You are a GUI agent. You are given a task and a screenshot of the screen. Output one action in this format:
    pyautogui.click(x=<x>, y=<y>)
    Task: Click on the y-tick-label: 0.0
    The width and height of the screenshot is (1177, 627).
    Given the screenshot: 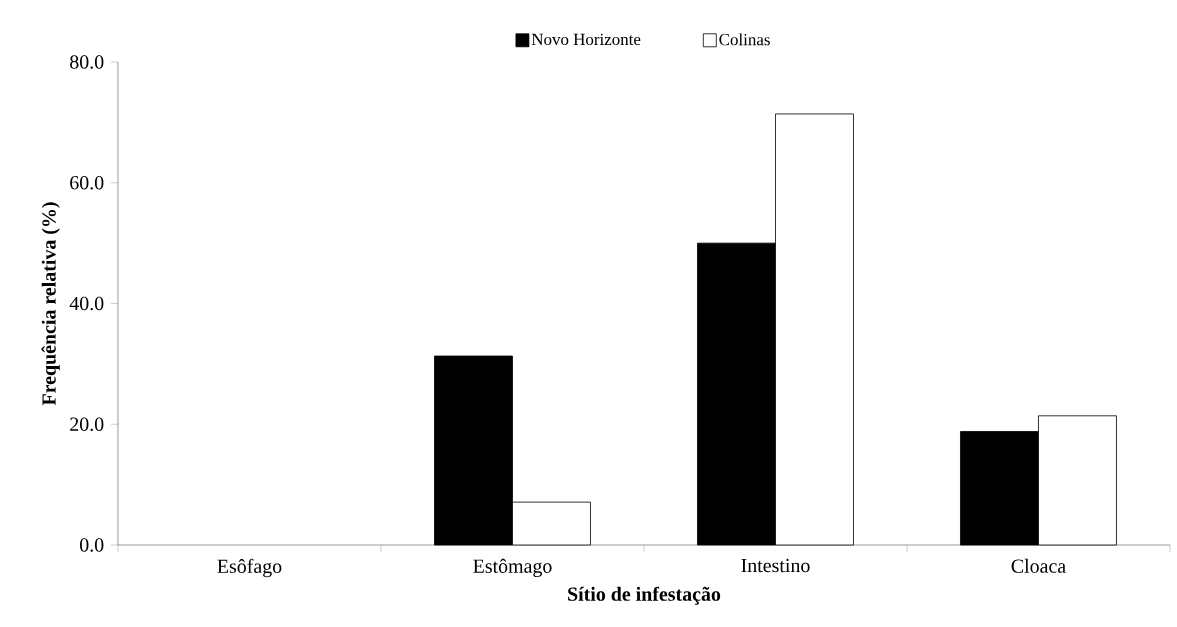 What is the action you would take?
    pyautogui.click(x=92, y=545)
    